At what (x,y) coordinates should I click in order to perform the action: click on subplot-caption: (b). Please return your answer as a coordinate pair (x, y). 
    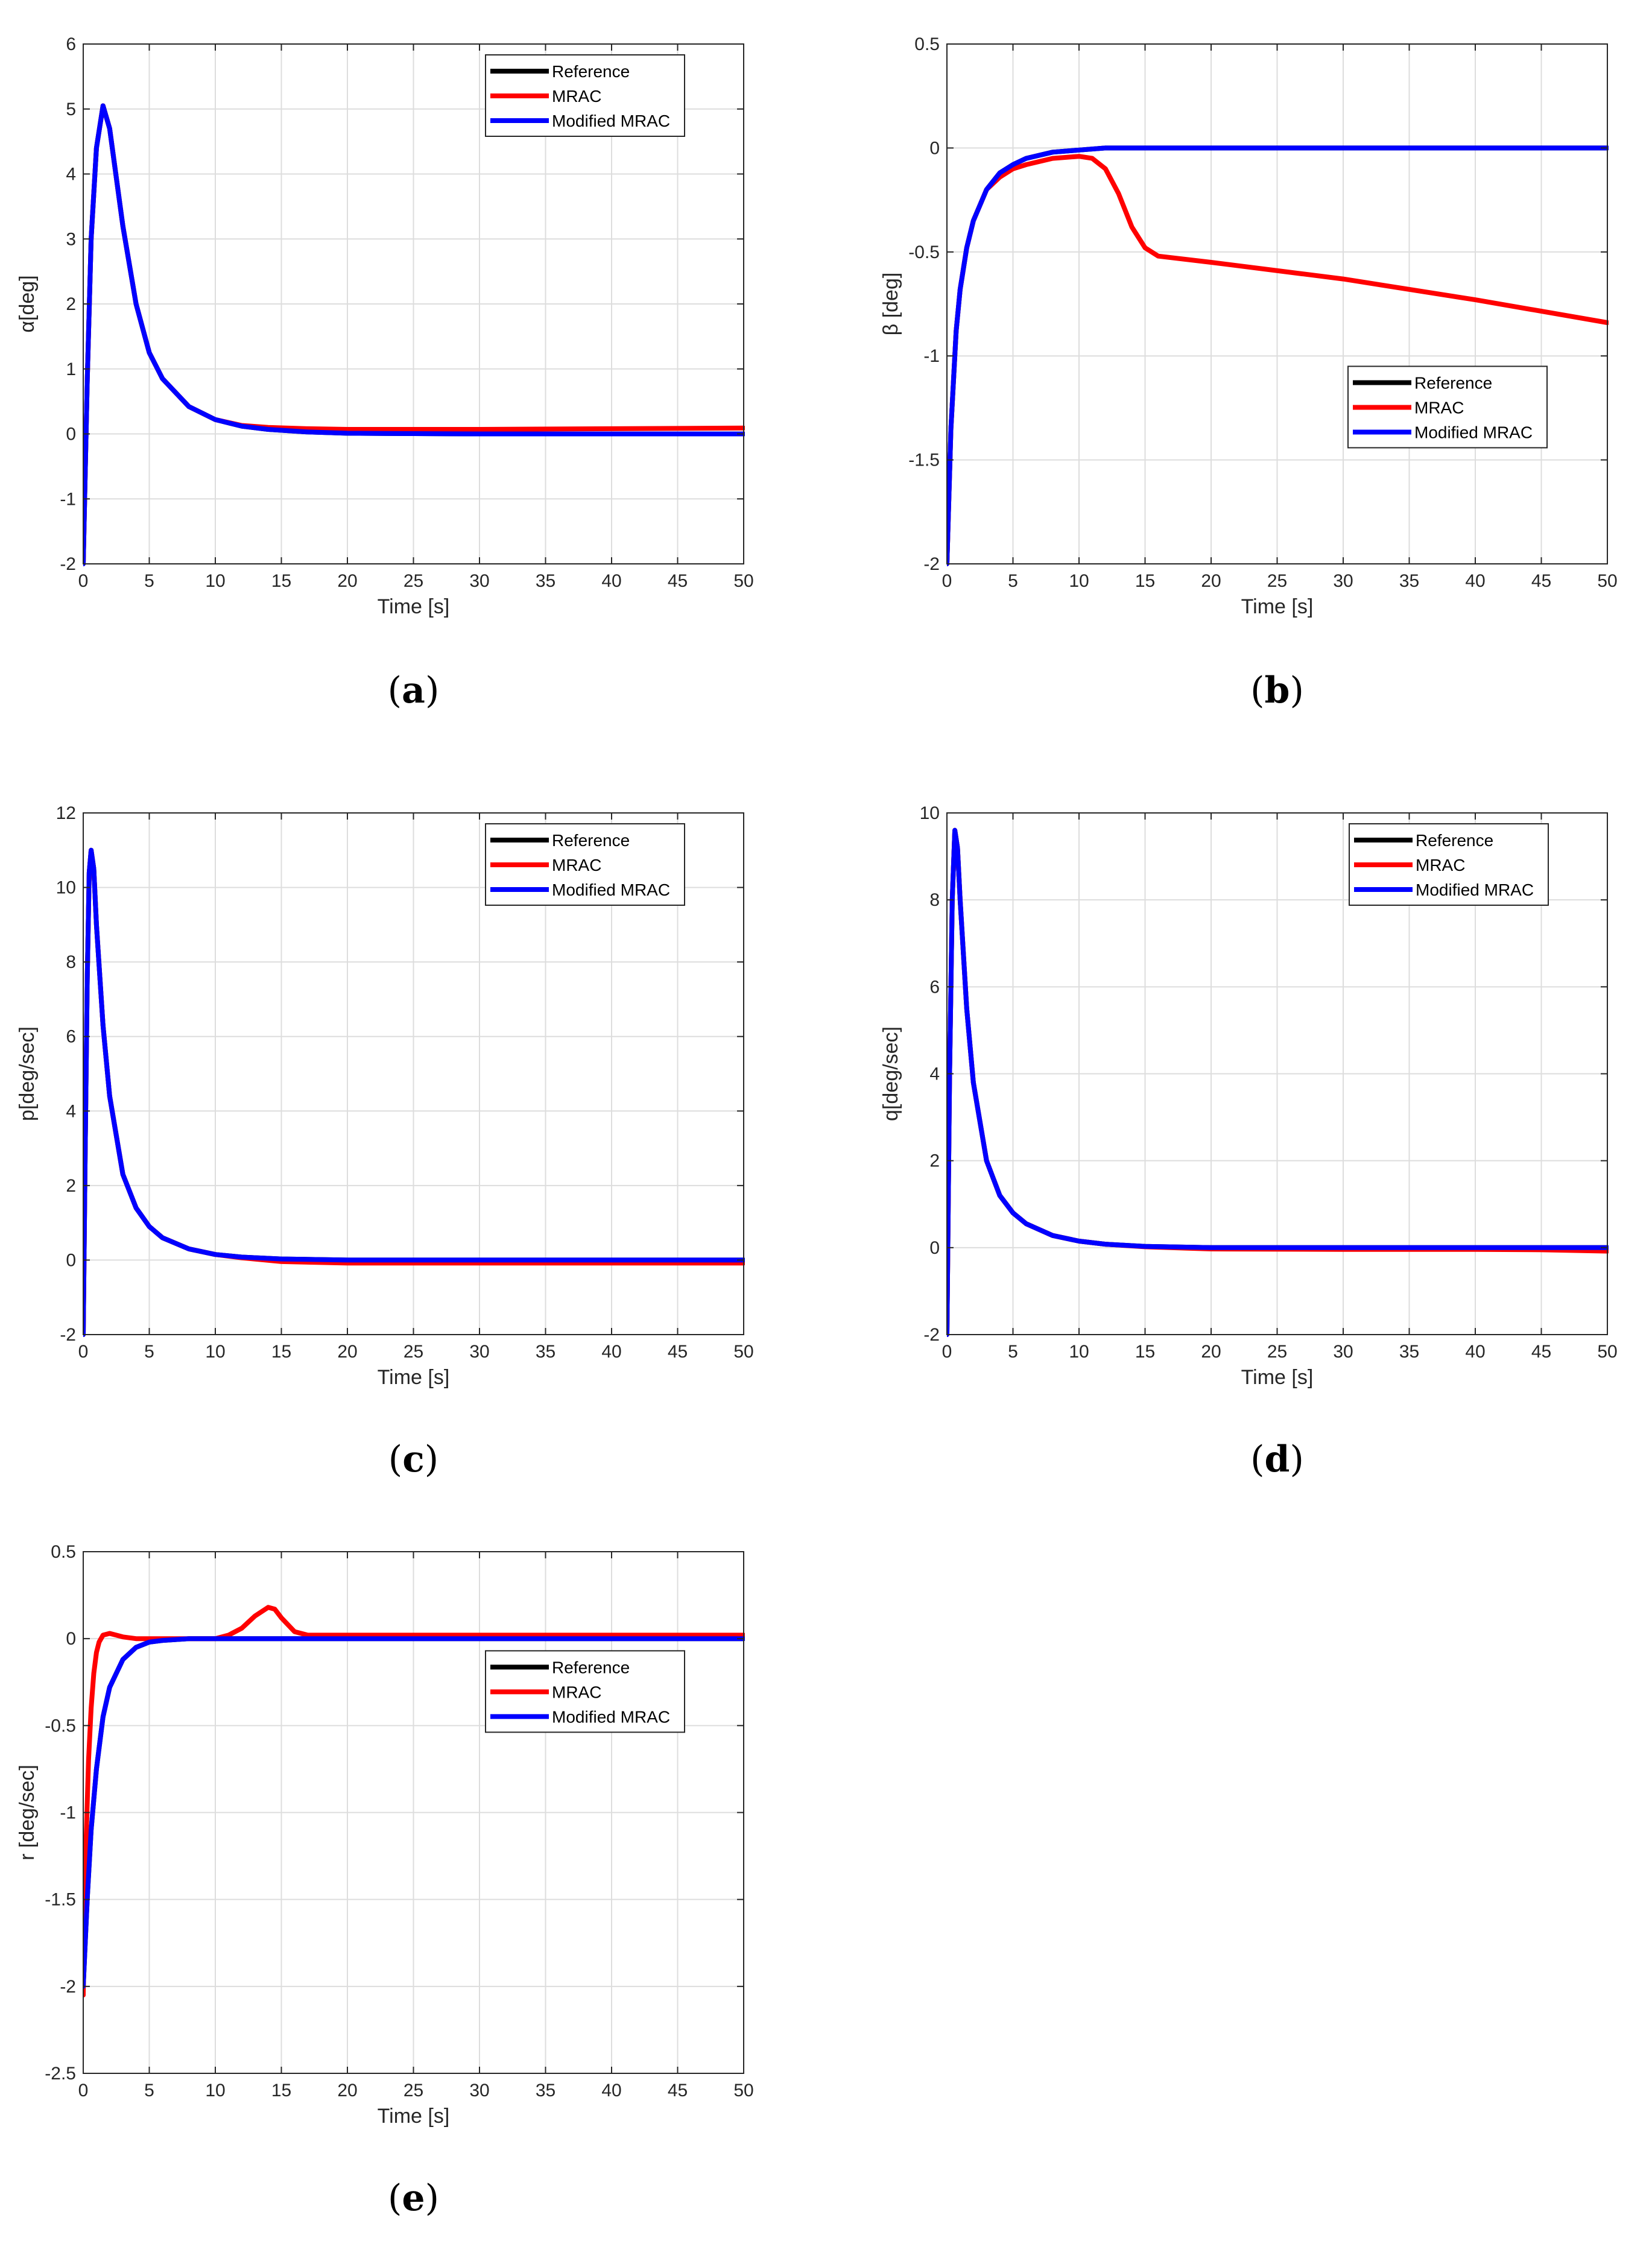
    Looking at the image, I should click on (1277, 690).